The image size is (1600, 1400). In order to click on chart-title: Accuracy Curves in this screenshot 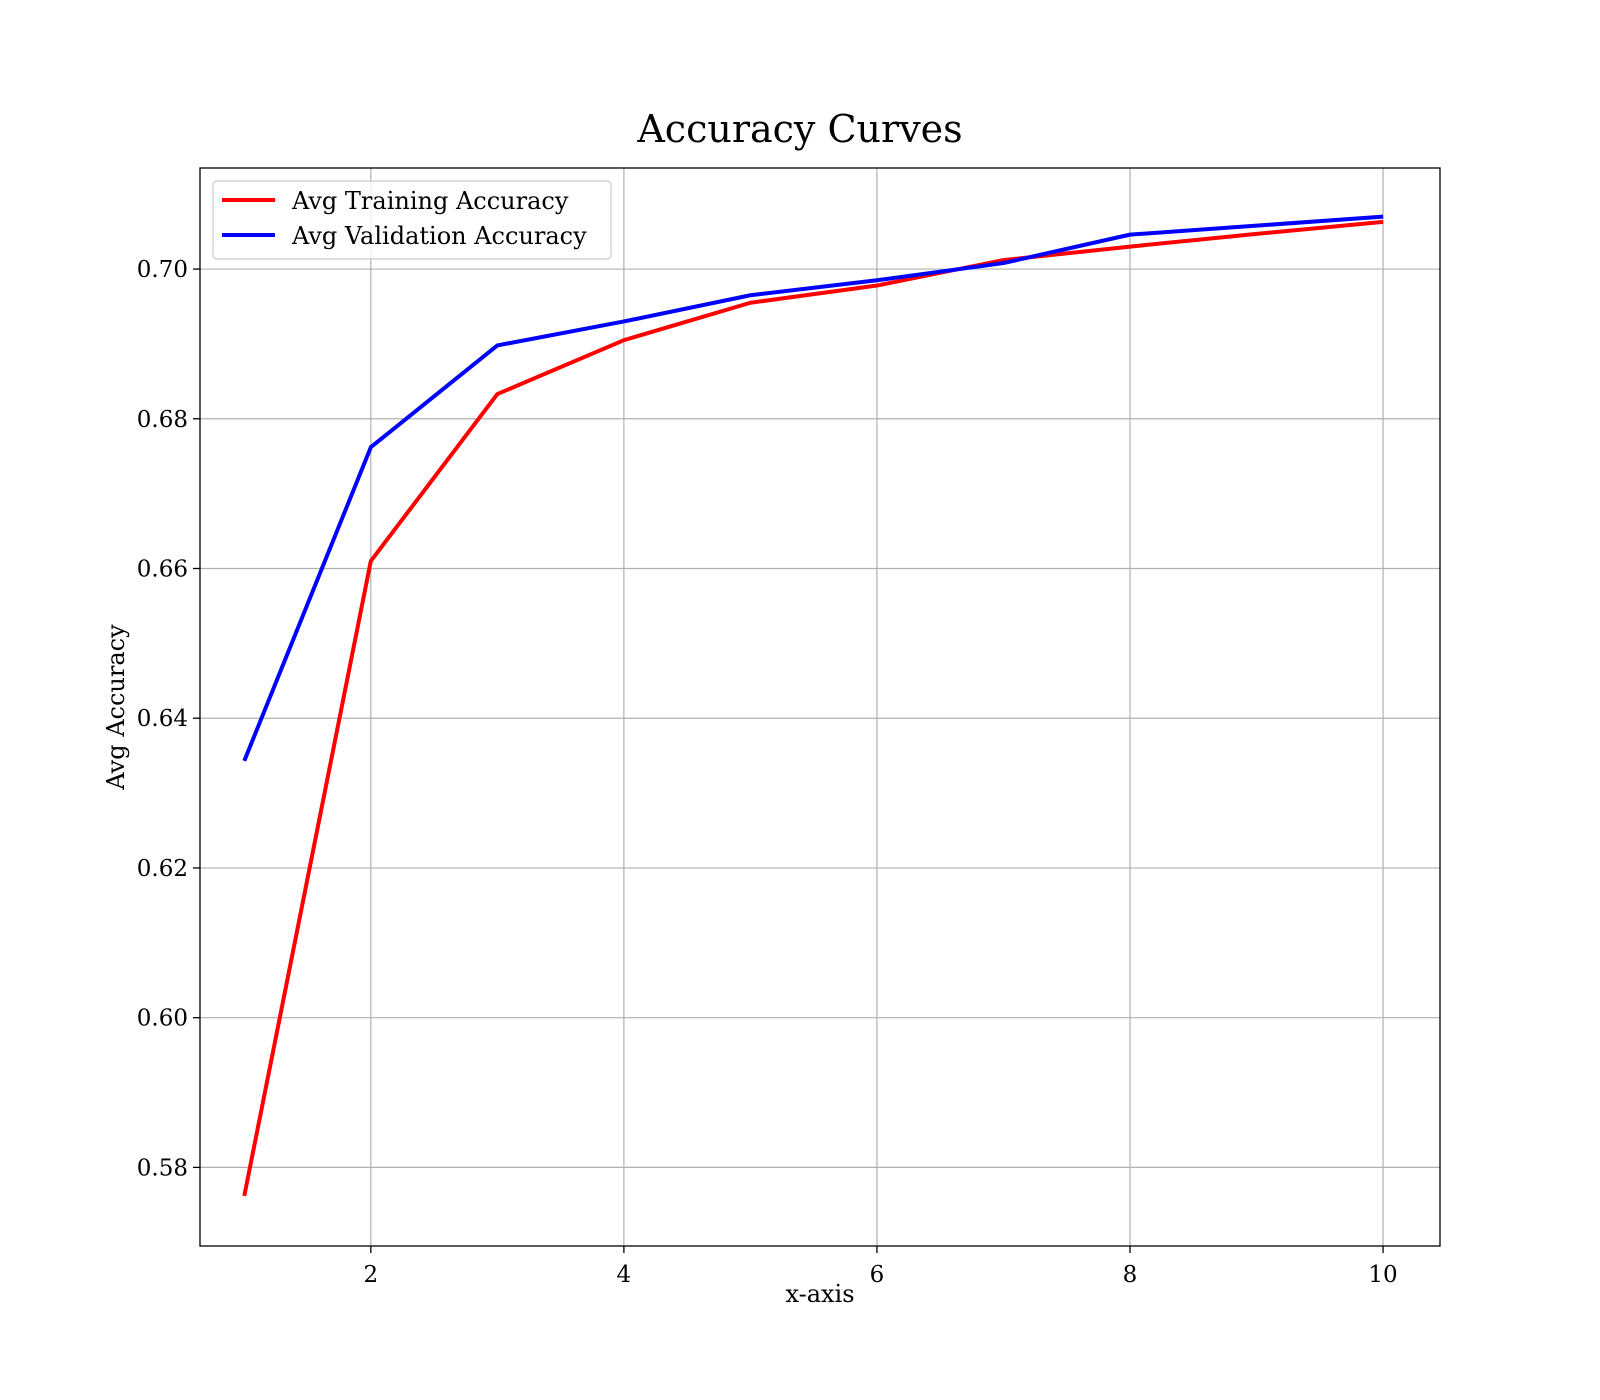, I will do `click(799, 129)`.